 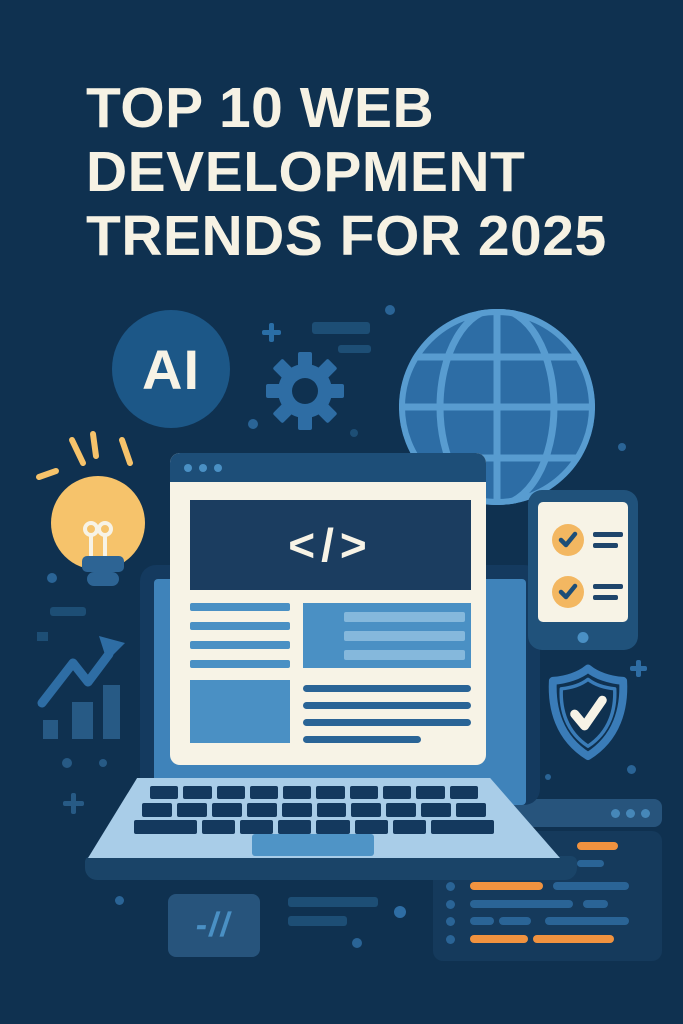 What do you see at coordinates (305, 391) in the screenshot?
I see `gear-icon` at bounding box center [305, 391].